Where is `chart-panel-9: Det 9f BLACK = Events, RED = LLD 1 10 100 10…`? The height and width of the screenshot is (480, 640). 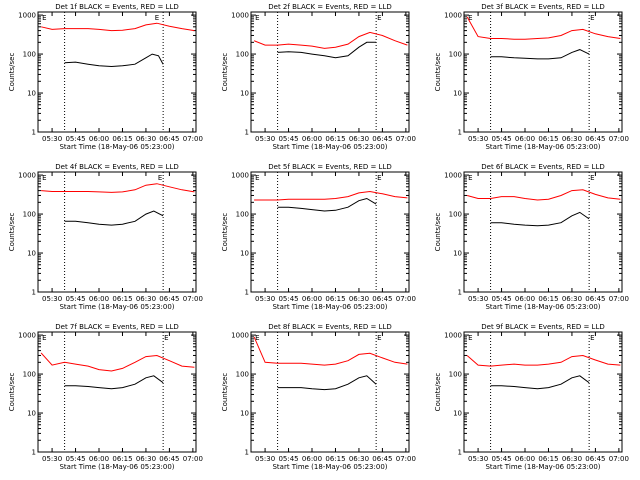 chart-panel-9: Det 9f BLACK = Events, RED = LLD 1 10 100 10… is located at coordinates (531, 397).